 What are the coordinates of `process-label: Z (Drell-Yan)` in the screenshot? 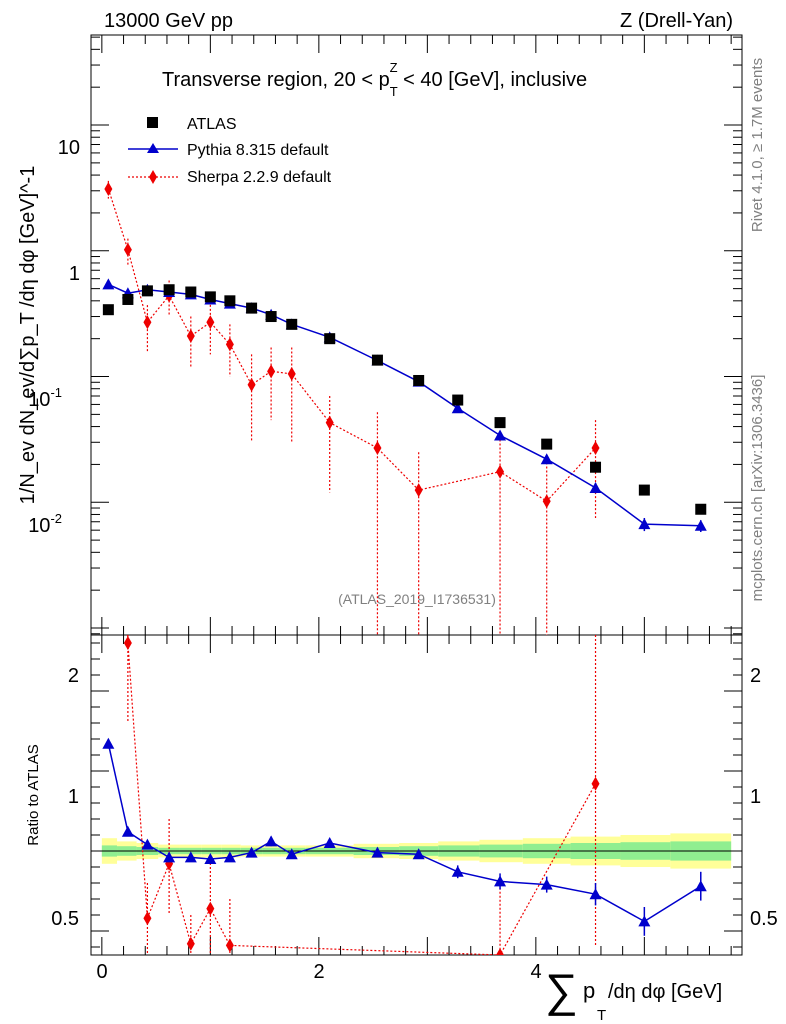 It's located at (676, 21).